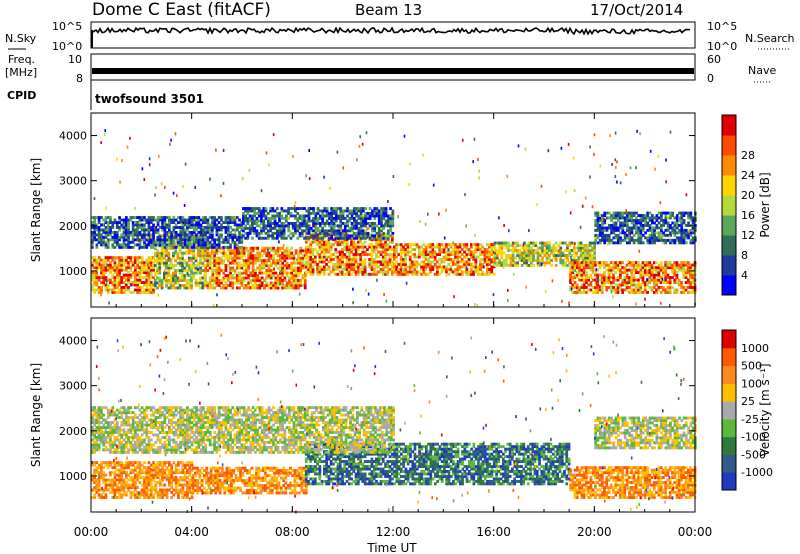  What do you see at coordinates (67, 26) in the screenshot?
I see `nsky-left-tick-top: 10^5` at bounding box center [67, 26].